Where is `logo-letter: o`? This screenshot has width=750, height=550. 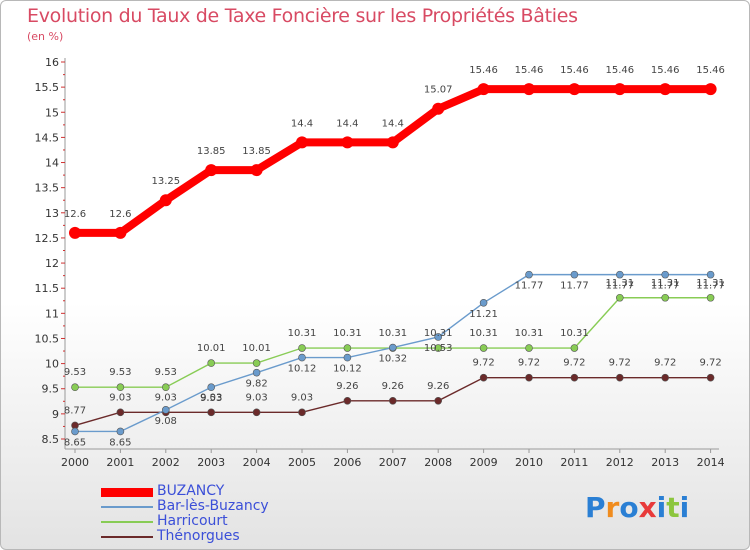 logo-letter: o is located at coordinates (629, 507).